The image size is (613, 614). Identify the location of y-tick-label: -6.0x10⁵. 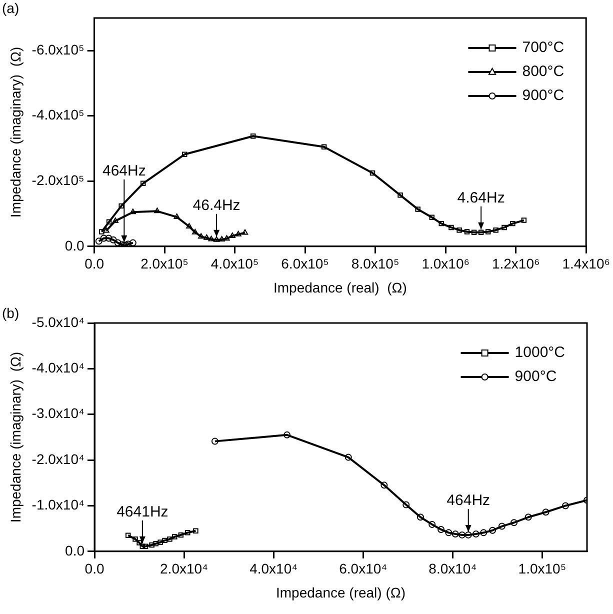
(58, 49).